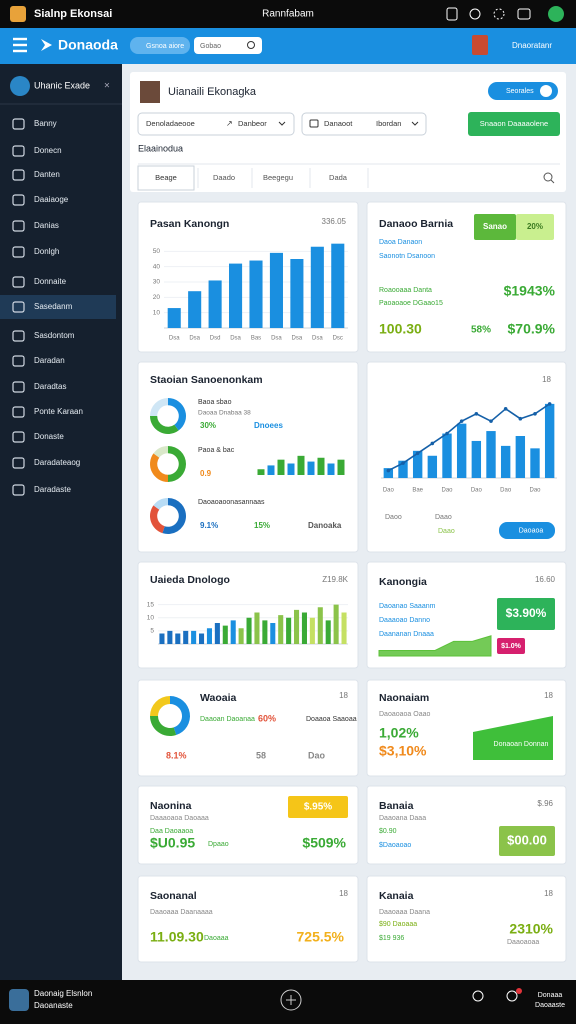 This screenshot has width=576, height=1024. What do you see at coordinates (46, 225) in the screenshot?
I see `sidebar-item: Danias` at bounding box center [46, 225].